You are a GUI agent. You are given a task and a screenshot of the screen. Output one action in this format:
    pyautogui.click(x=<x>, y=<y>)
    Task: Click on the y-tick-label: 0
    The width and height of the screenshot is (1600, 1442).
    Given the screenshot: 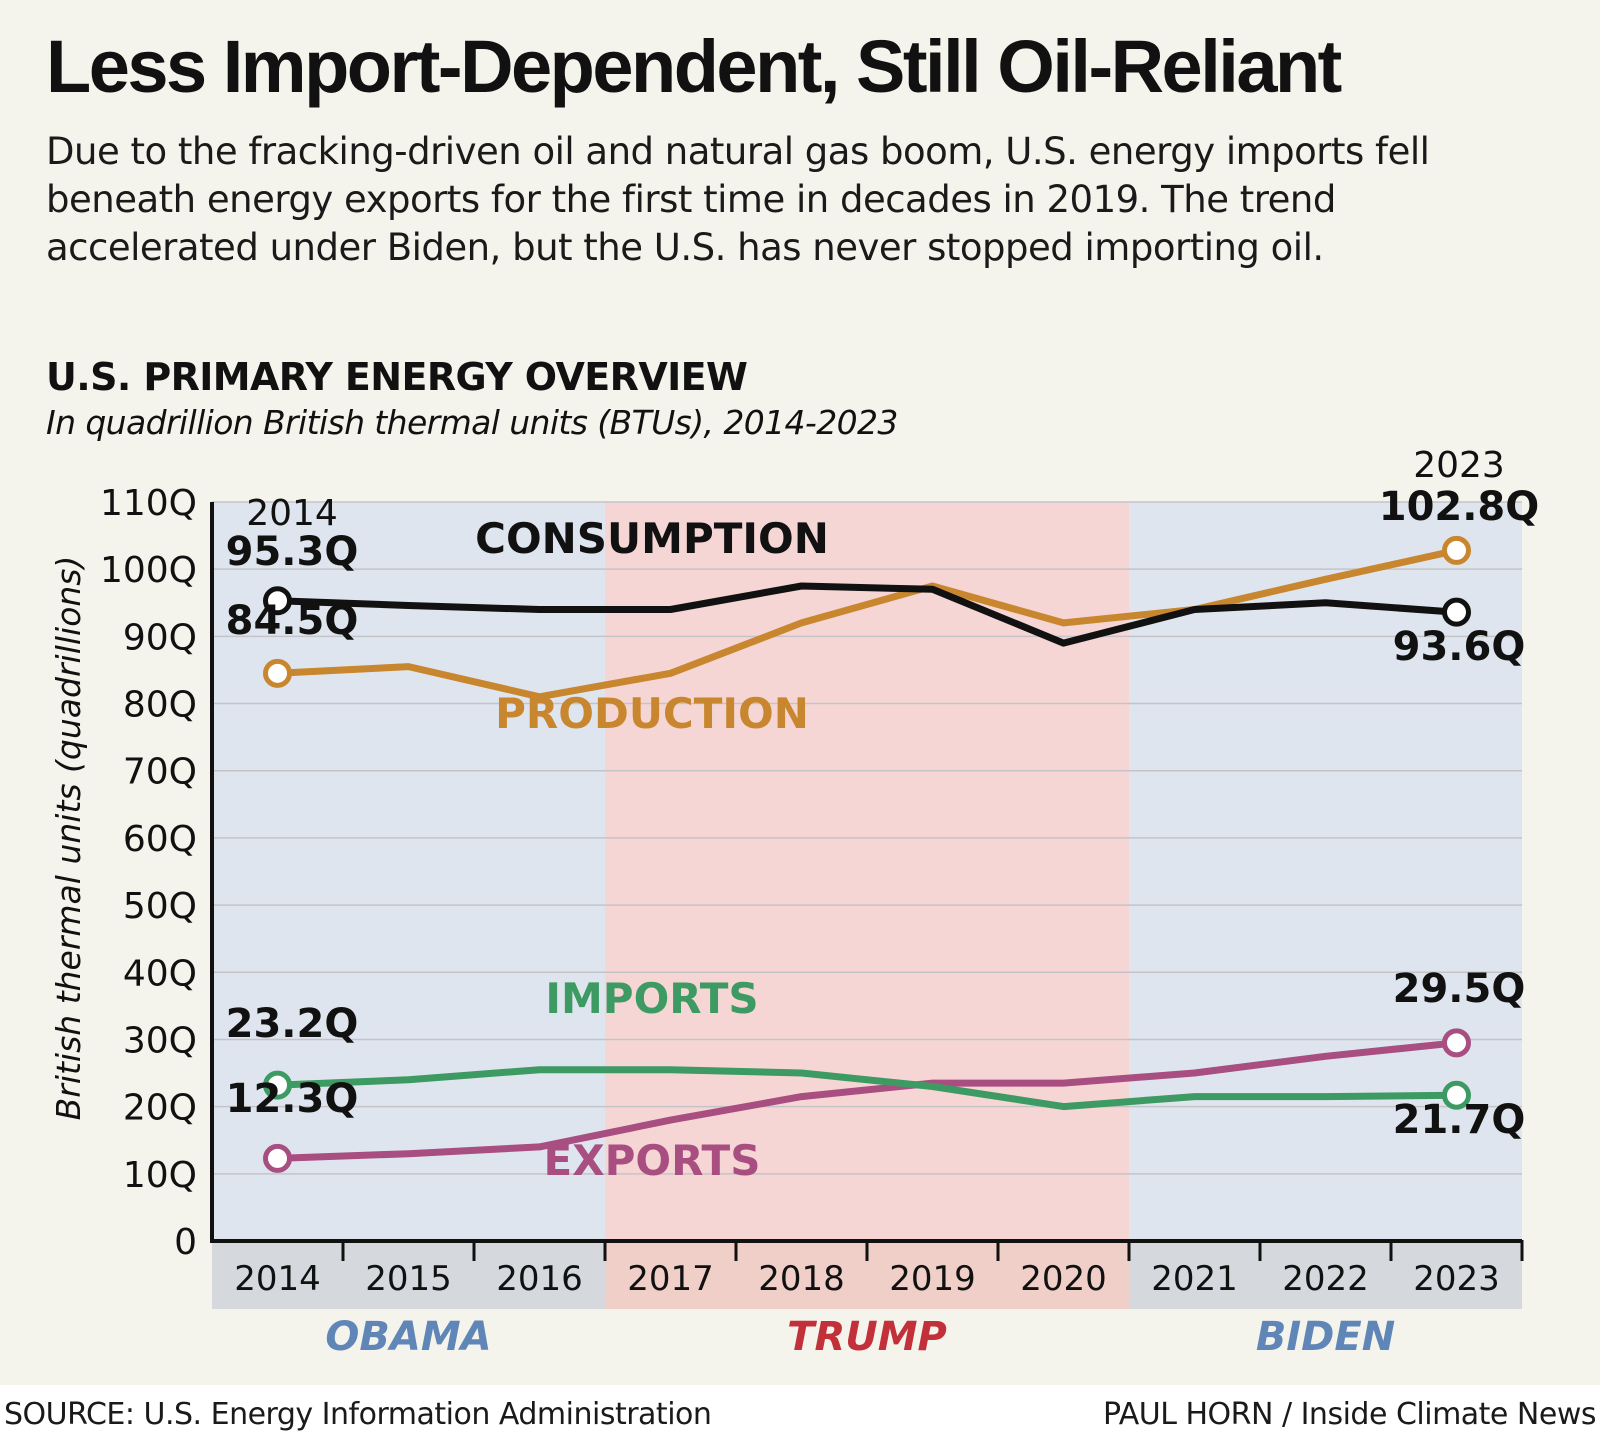 What is the action you would take?
    pyautogui.click(x=185, y=1242)
    